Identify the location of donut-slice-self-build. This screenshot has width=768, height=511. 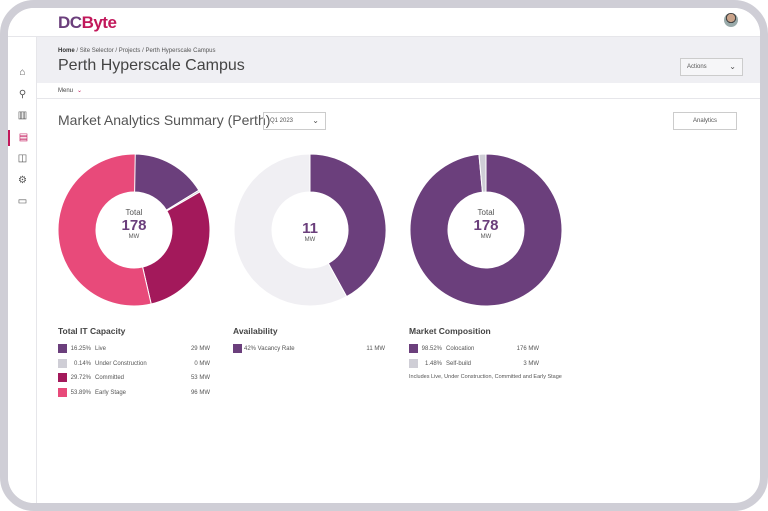
(482, 173).